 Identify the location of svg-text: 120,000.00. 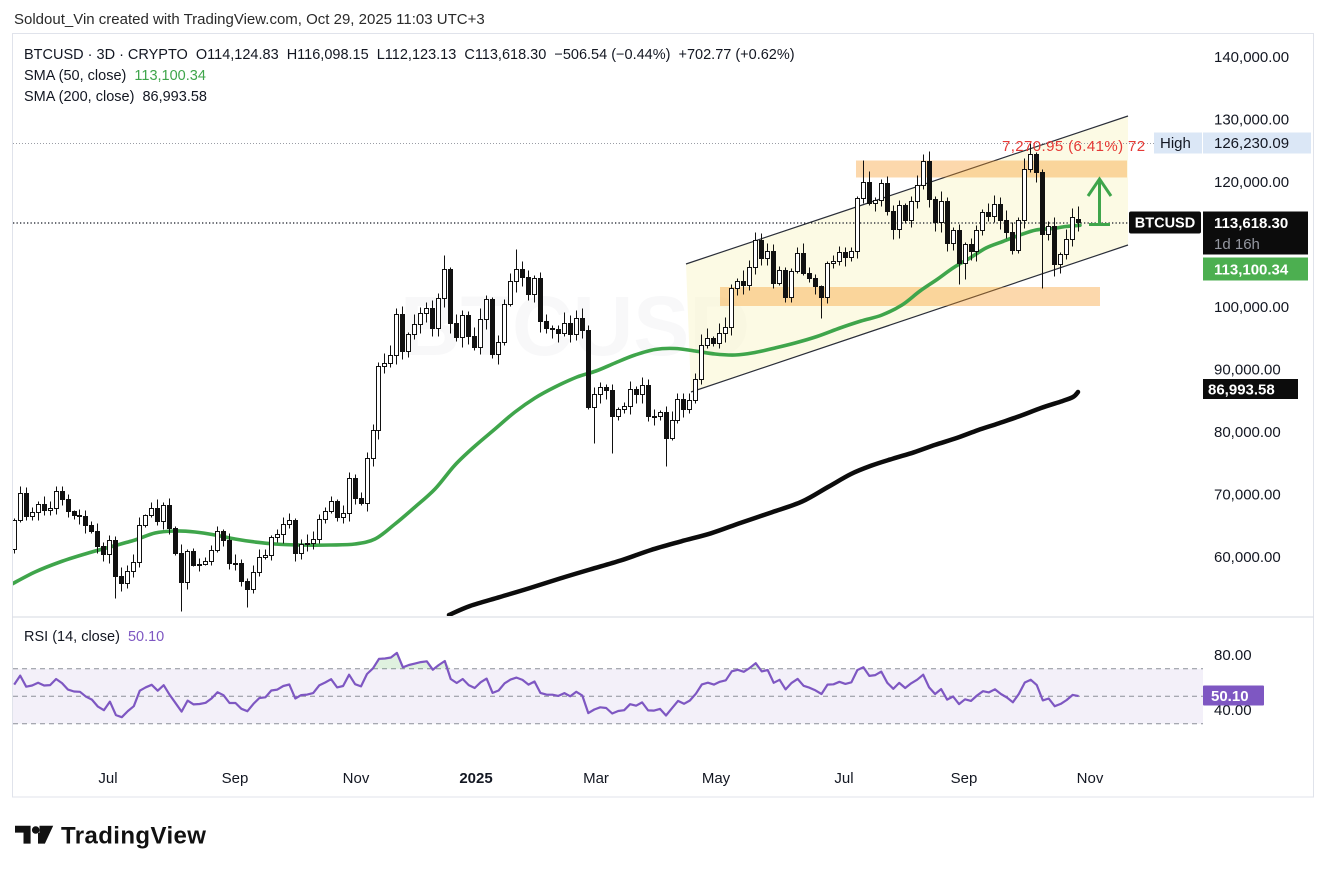
(1251, 182).